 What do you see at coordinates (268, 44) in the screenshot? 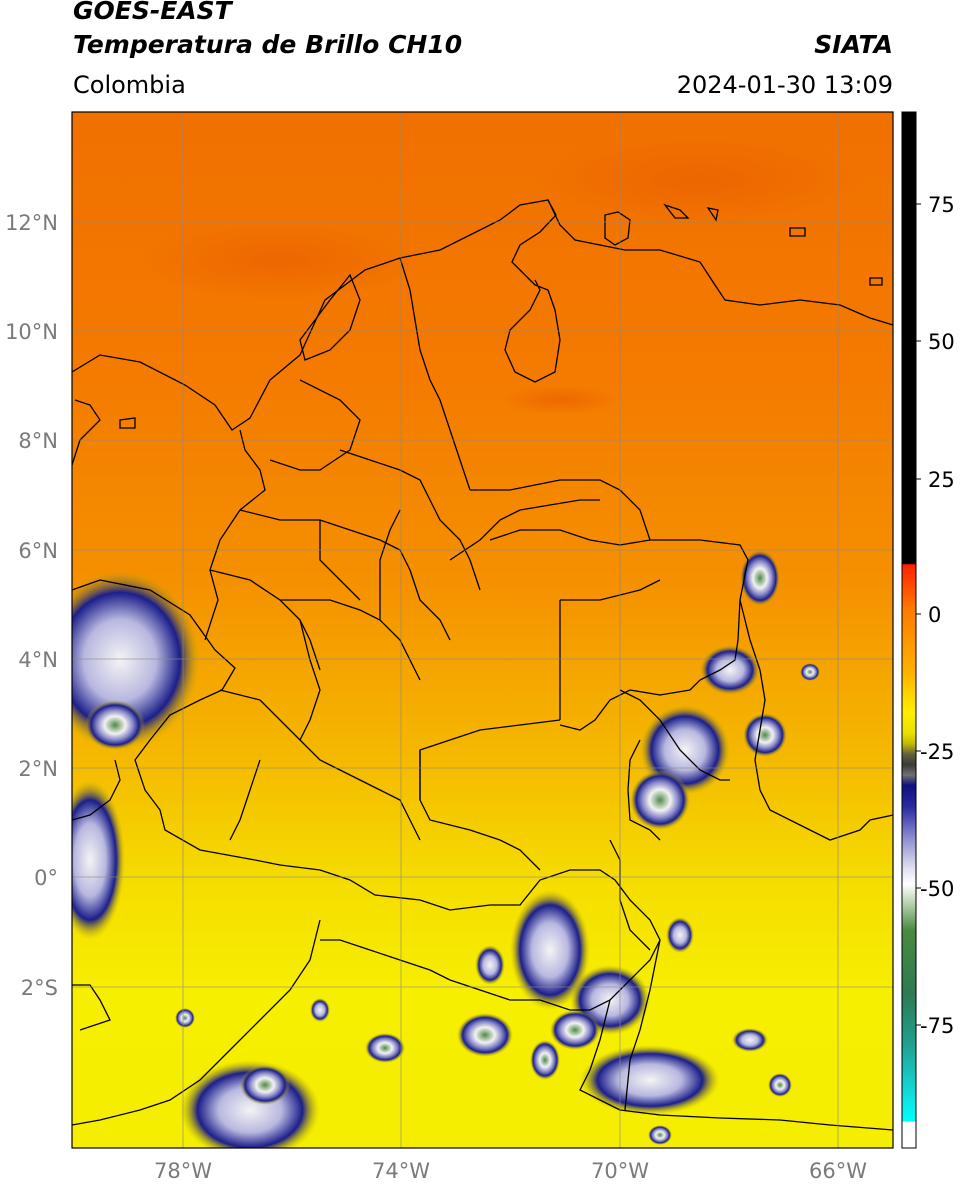
I see `title-product: Temperatura de Brillo CH10` at bounding box center [268, 44].